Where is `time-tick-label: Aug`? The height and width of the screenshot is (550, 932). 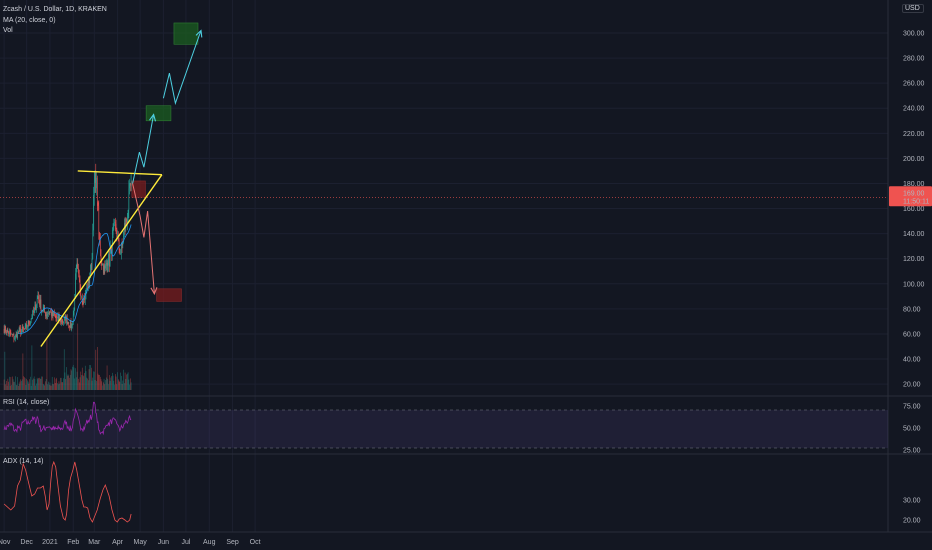 time-tick-label: Aug is located at coordinates (209, 542).